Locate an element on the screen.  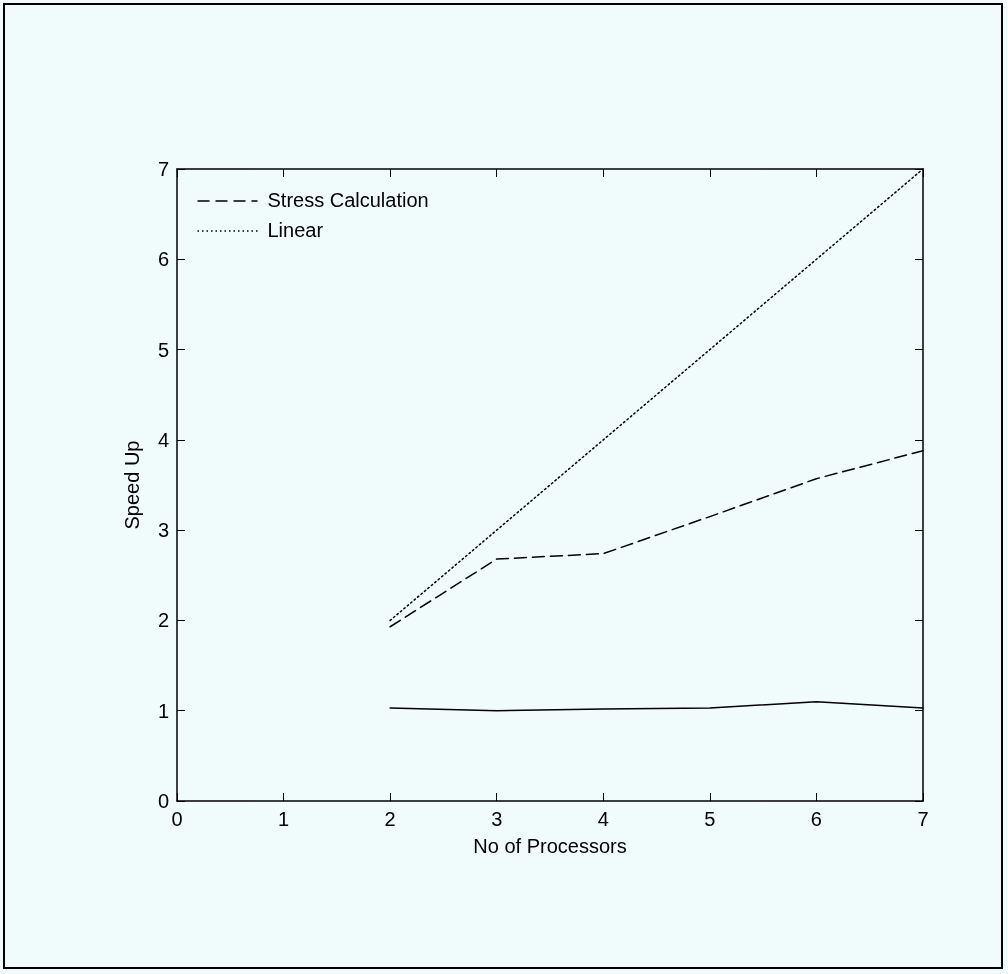
y-tick-label: 6 is located at coordinates (163, 259).